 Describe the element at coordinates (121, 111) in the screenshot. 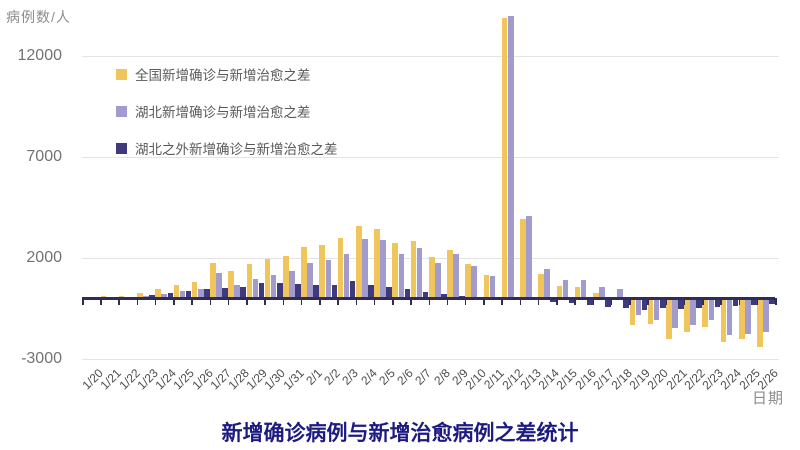

I see `legend-swatch-hubei` at that location.